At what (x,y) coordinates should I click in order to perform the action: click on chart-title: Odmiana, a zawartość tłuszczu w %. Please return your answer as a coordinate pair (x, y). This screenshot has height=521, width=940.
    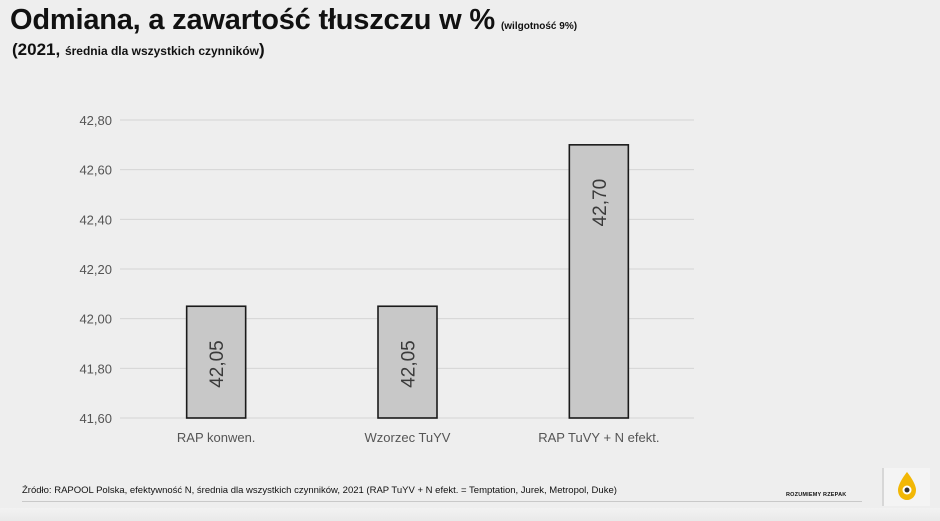
    Looking at the image, I should click on (252, 20).